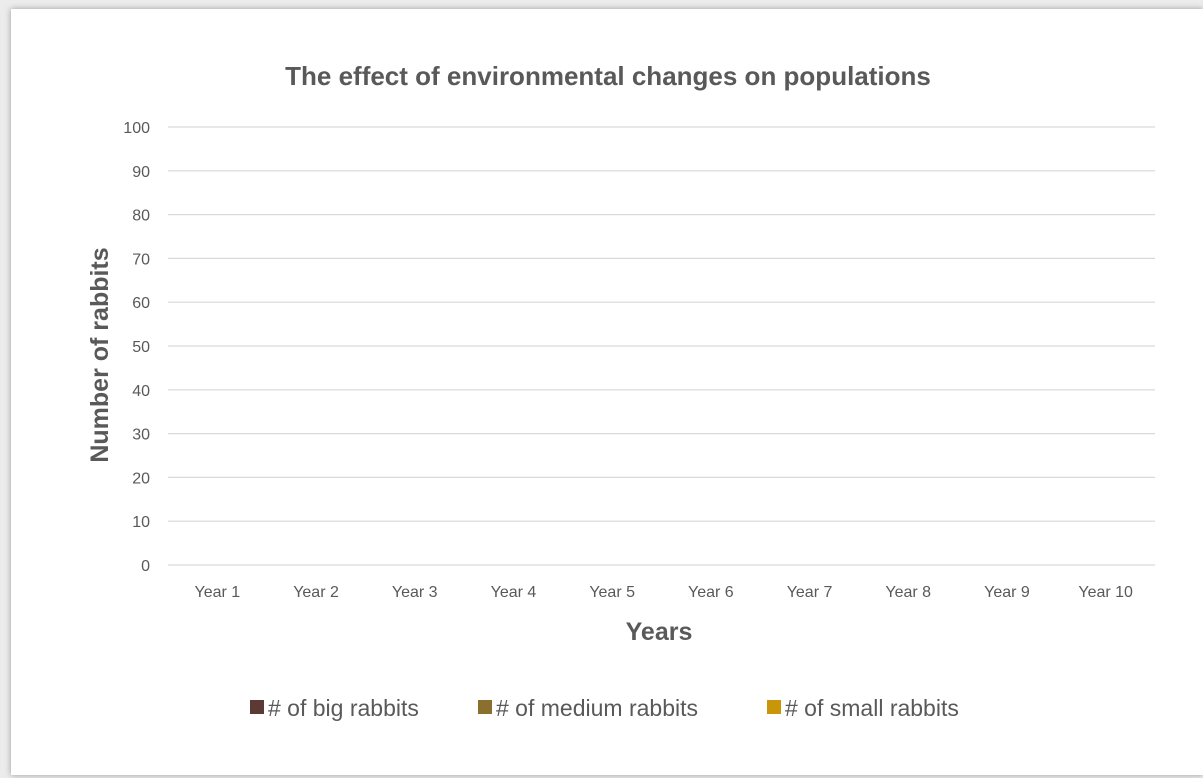 The width and height of the screenshot is (1203, 778). What do you see at coordinates (1105, 592) in the screenshot?
I see `x-tick-label: Year 10` at bounding box center [1105, 592].